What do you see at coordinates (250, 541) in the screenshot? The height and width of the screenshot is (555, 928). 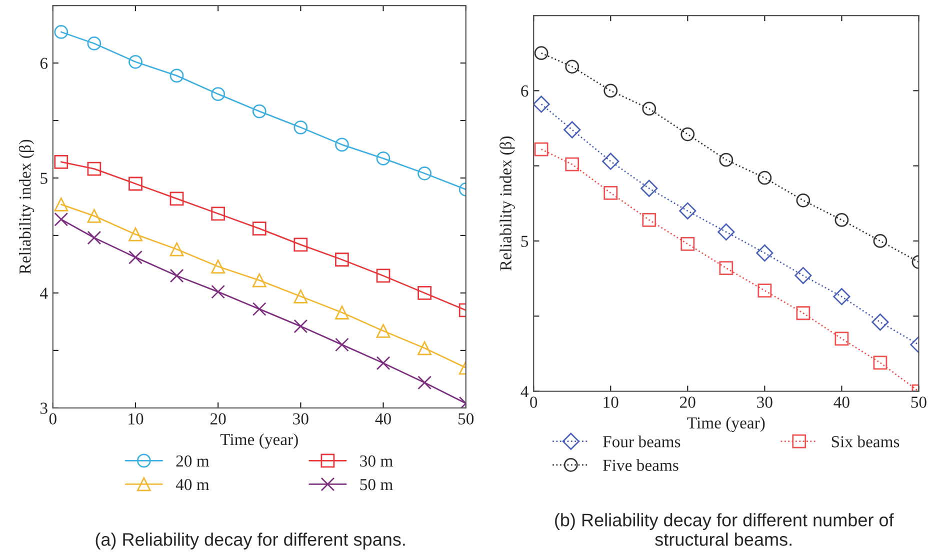 I see `text: (a) Reliability decay for different spans.` at bounding box center [250, 541].